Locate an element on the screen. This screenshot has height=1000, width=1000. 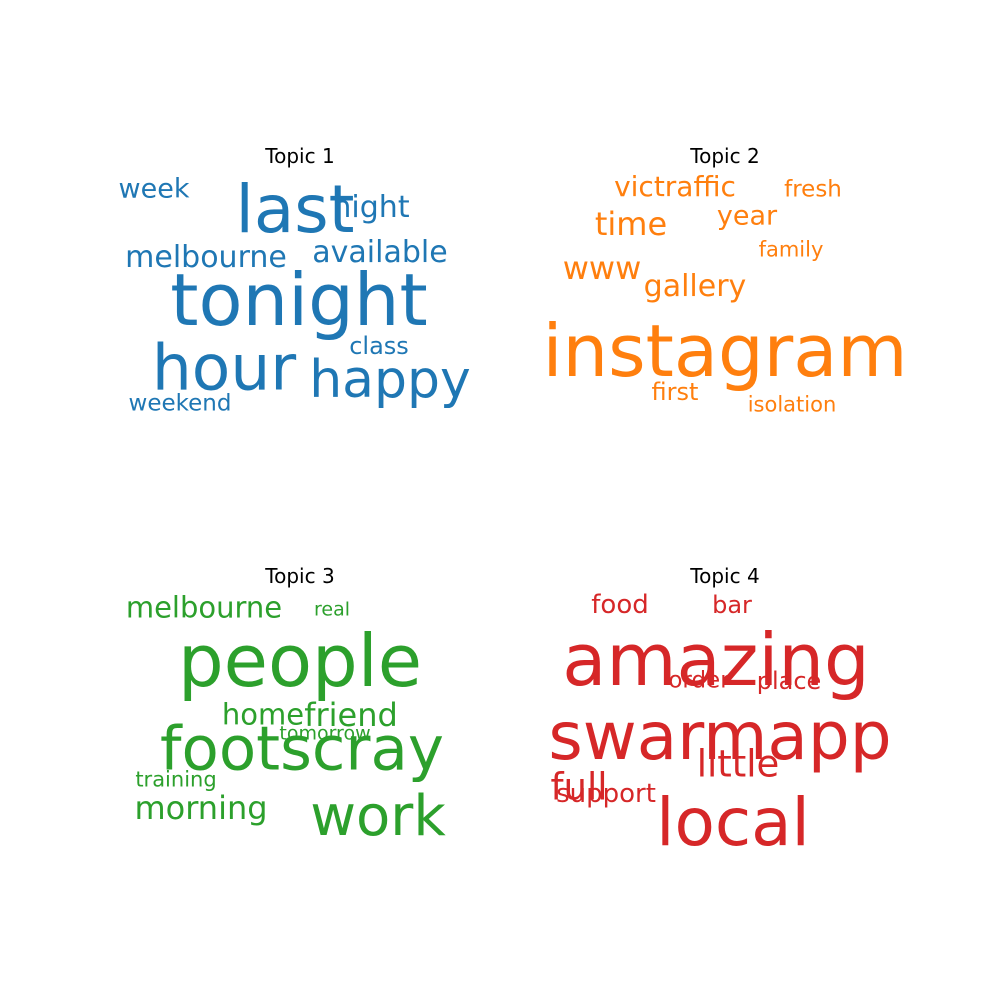
word-time: time is located at coordinates (631, 224).